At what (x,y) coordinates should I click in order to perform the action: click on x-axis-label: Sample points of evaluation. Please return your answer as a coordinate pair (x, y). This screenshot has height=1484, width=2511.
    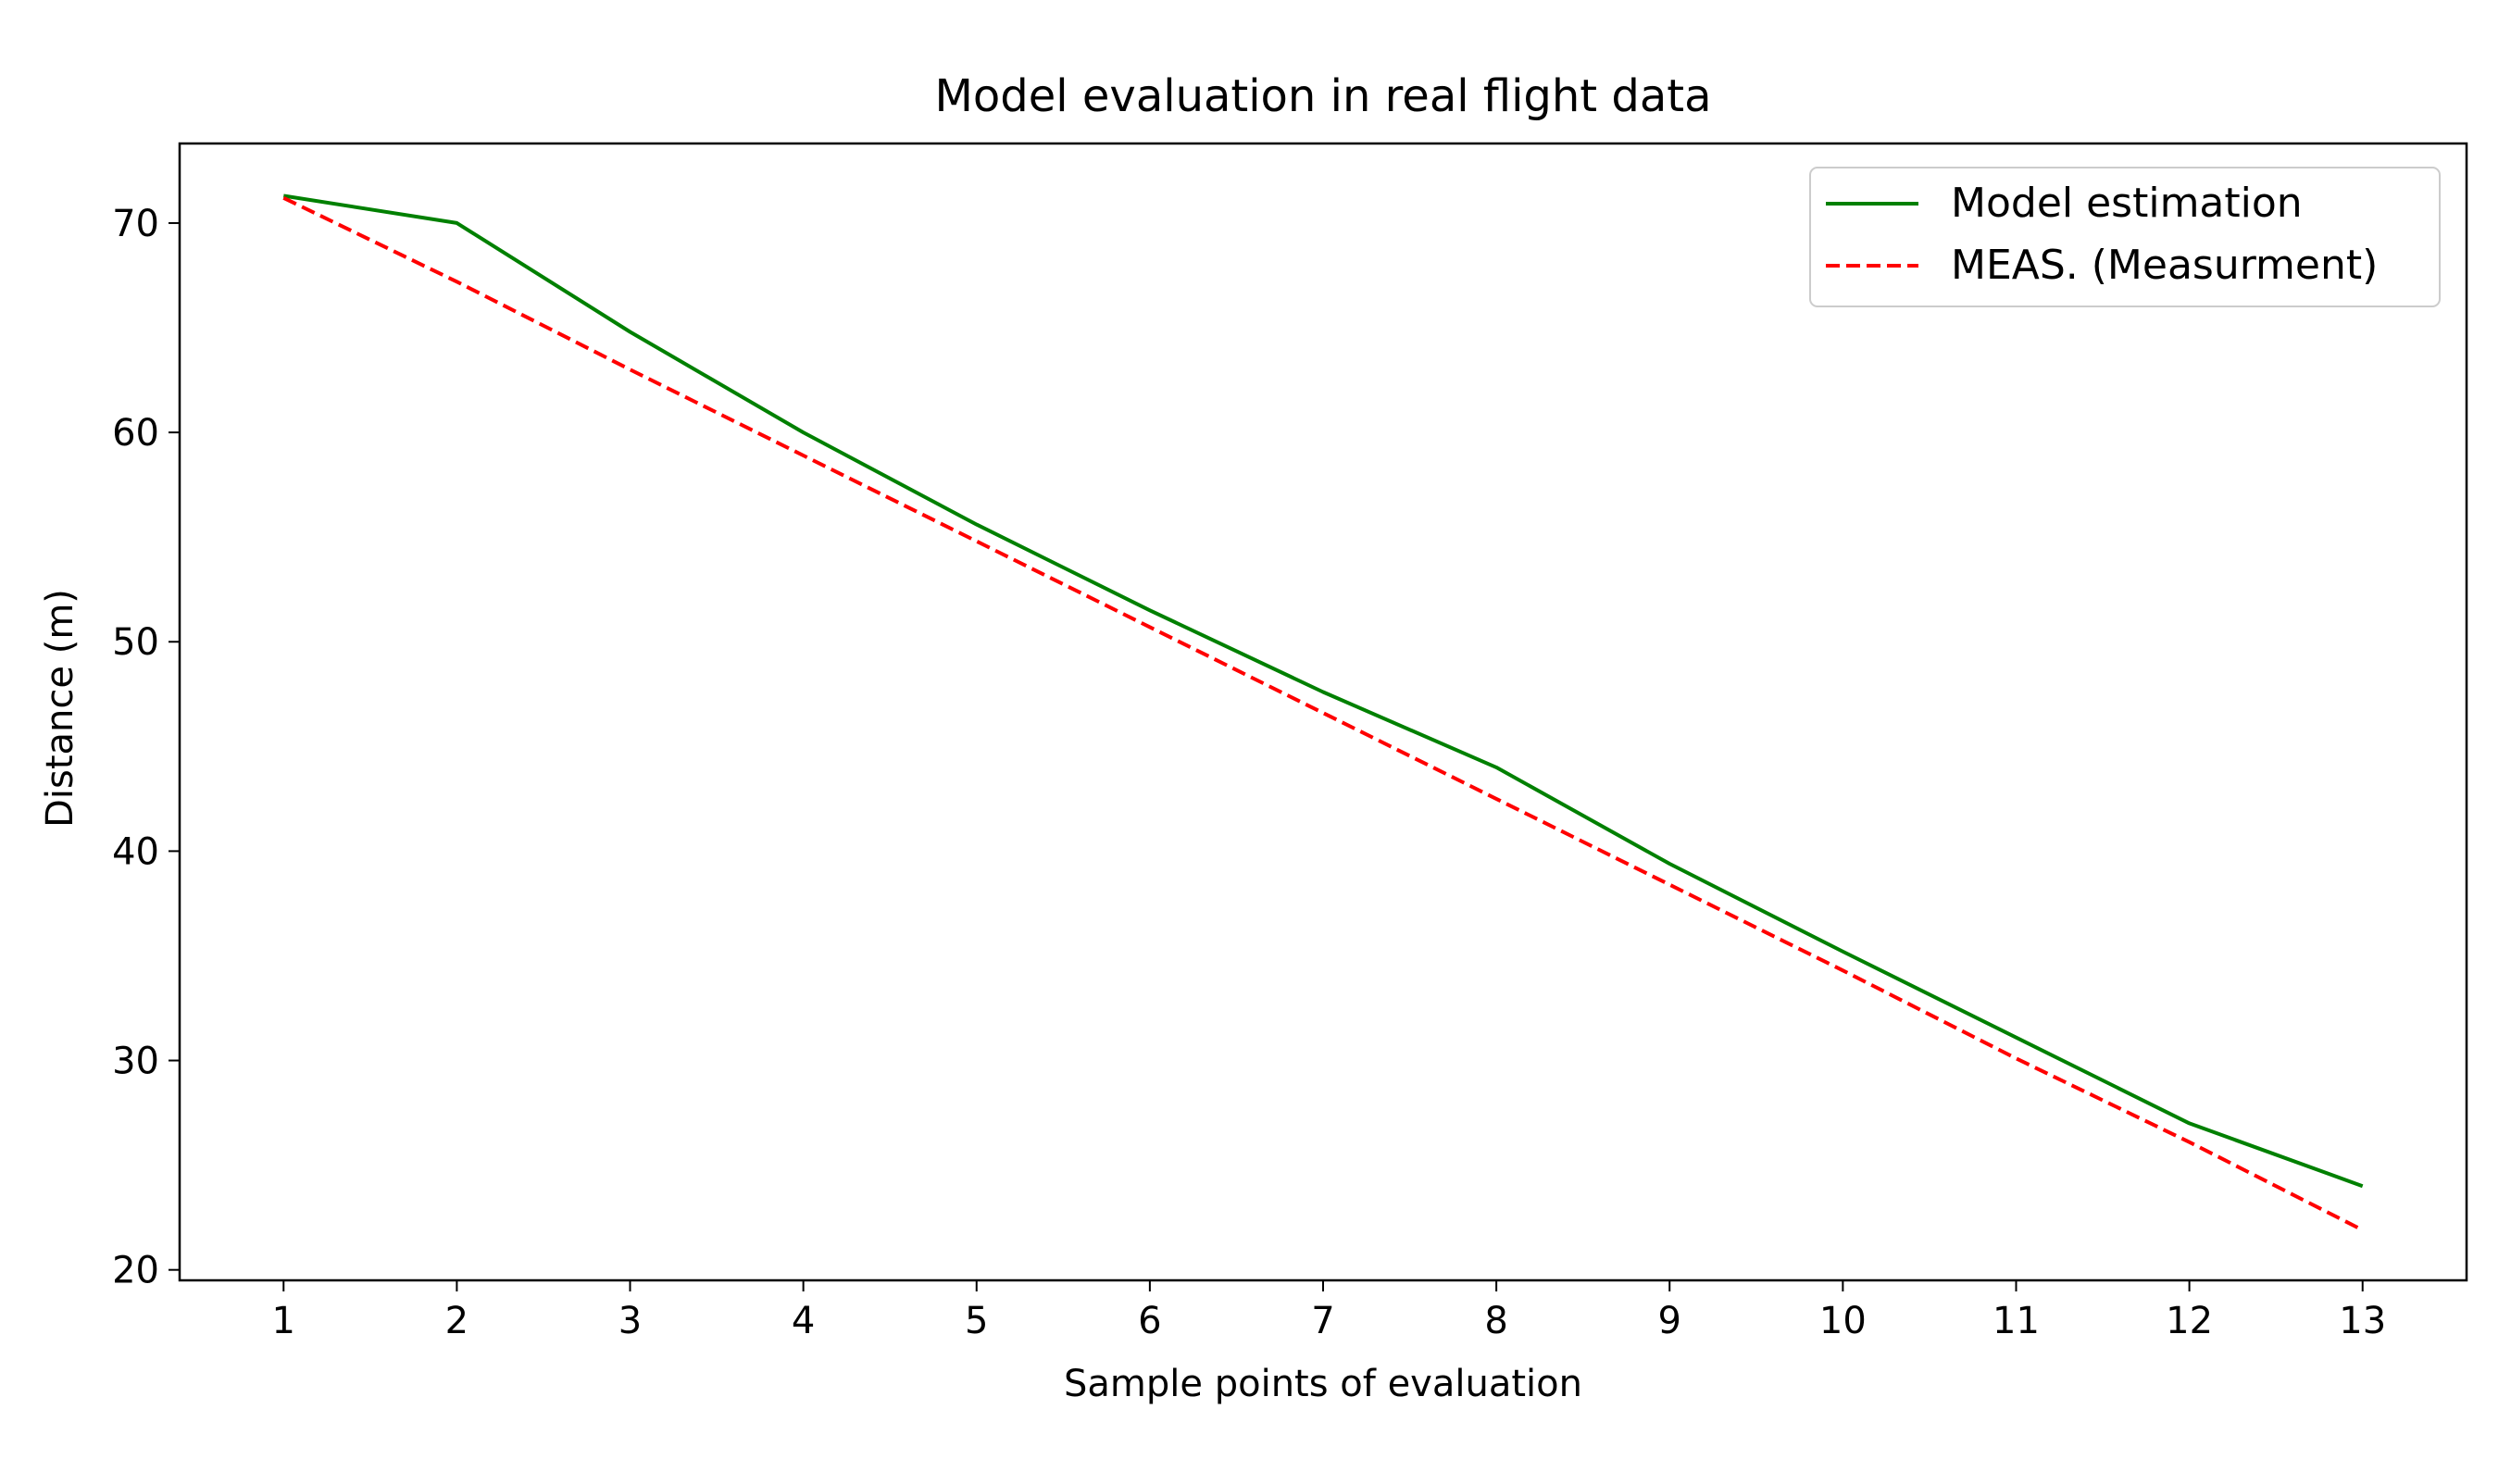
    Looking at the image, I should click on (1323, 1384).